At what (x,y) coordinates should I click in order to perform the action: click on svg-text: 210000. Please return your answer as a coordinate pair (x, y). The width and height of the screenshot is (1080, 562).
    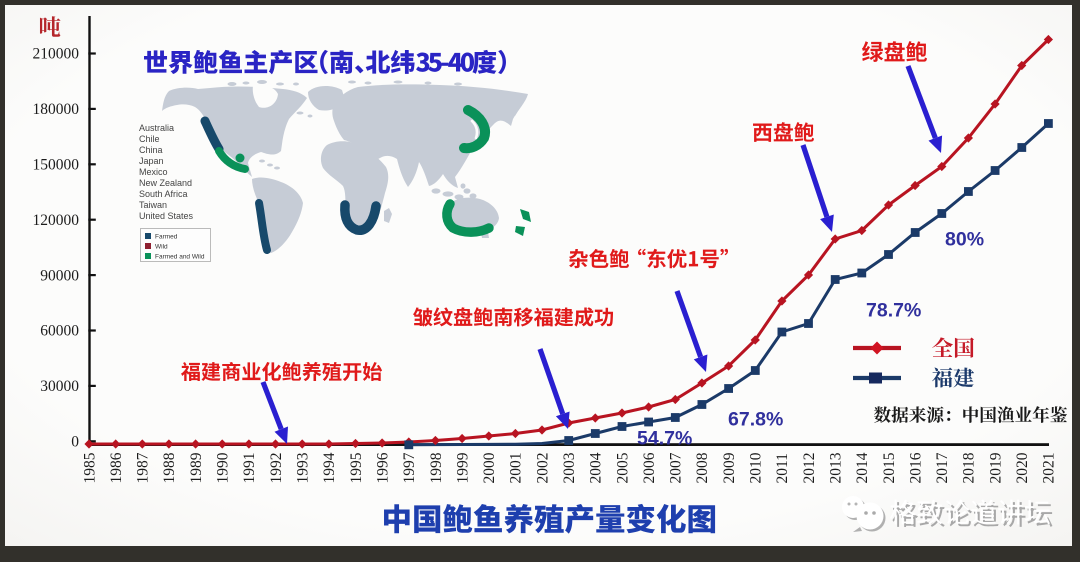
    Looking at the image, I should click on (56, 54).